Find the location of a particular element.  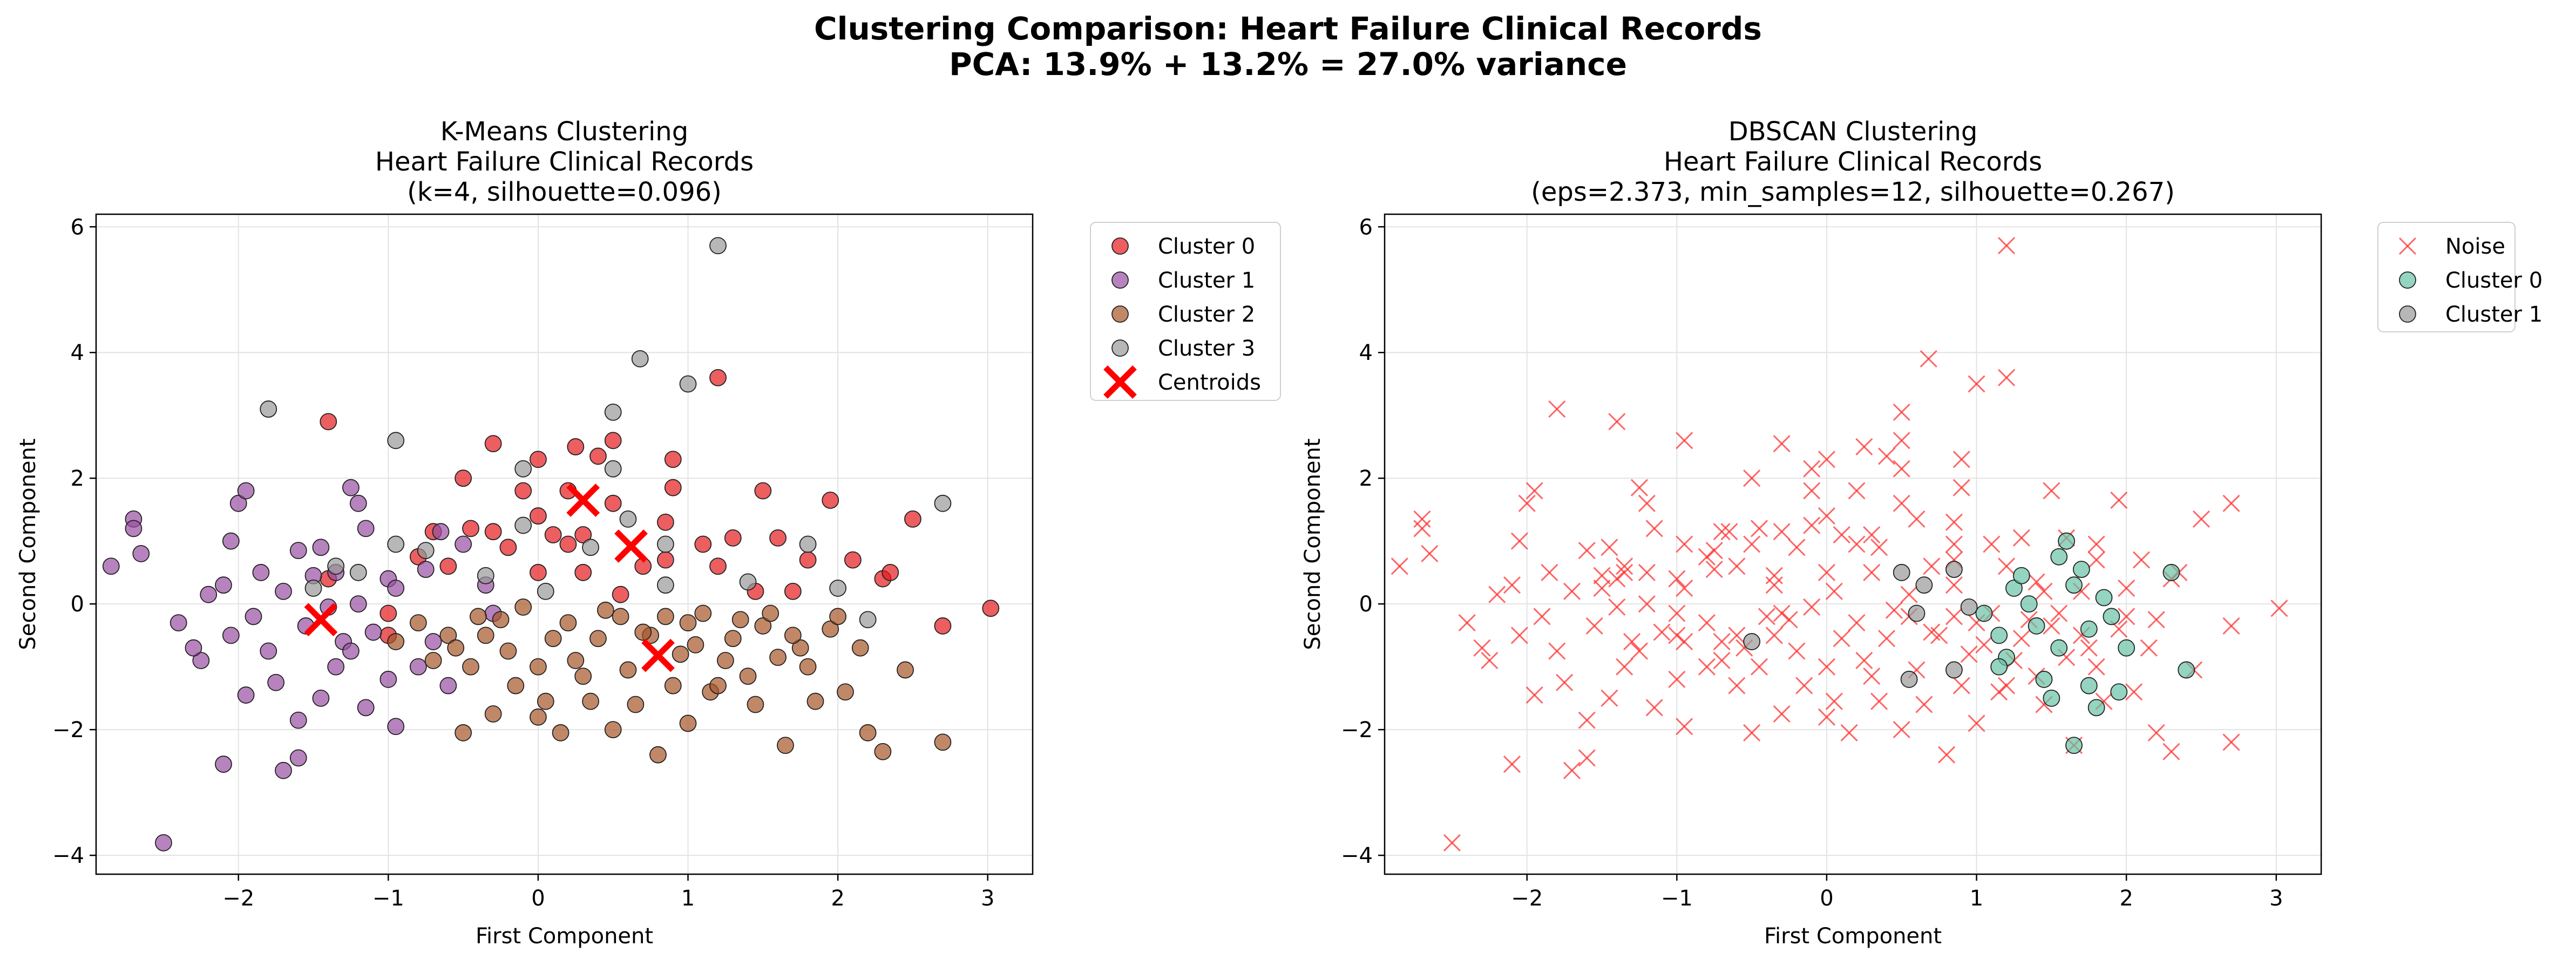

legend-label: Cluster 3 is located at coordinates (1207, 348).